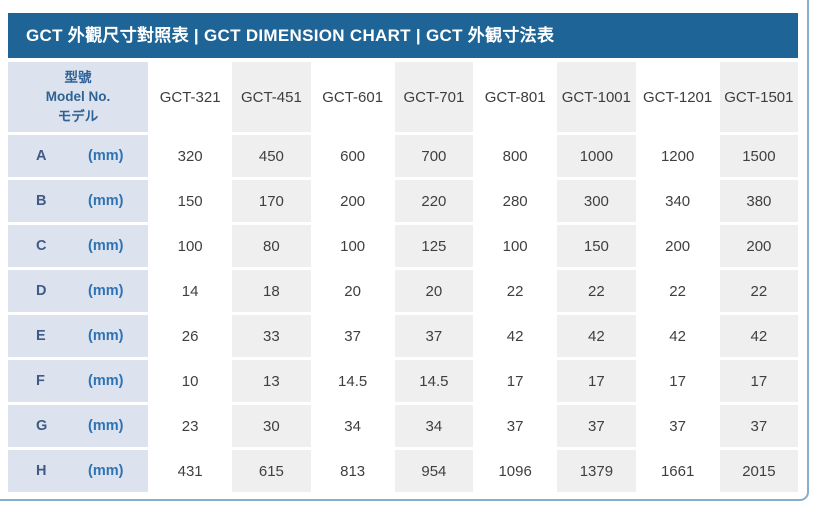 This screenshot has height=511, width=824. What do you see at coordinates (78, 246) in the screenshot?
I see `row-label-c: C (mm)` at bounding box center [78, 246].